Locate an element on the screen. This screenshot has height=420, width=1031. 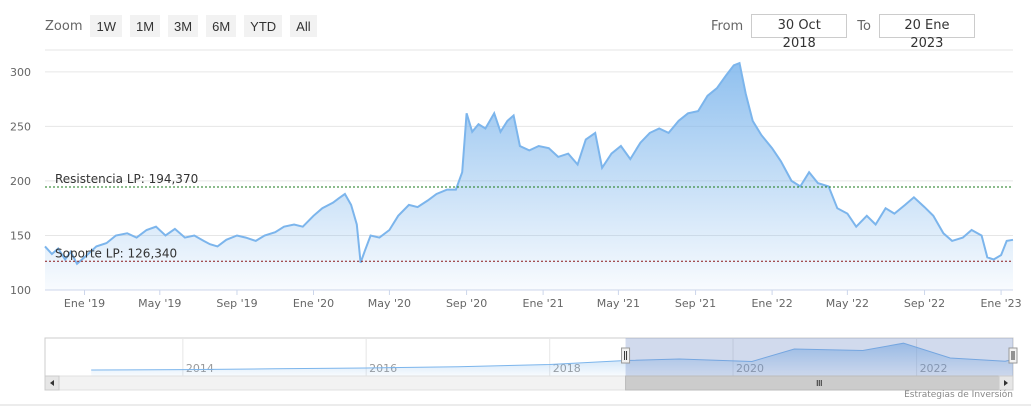
from-label: From is located at coordinates (727, 26).